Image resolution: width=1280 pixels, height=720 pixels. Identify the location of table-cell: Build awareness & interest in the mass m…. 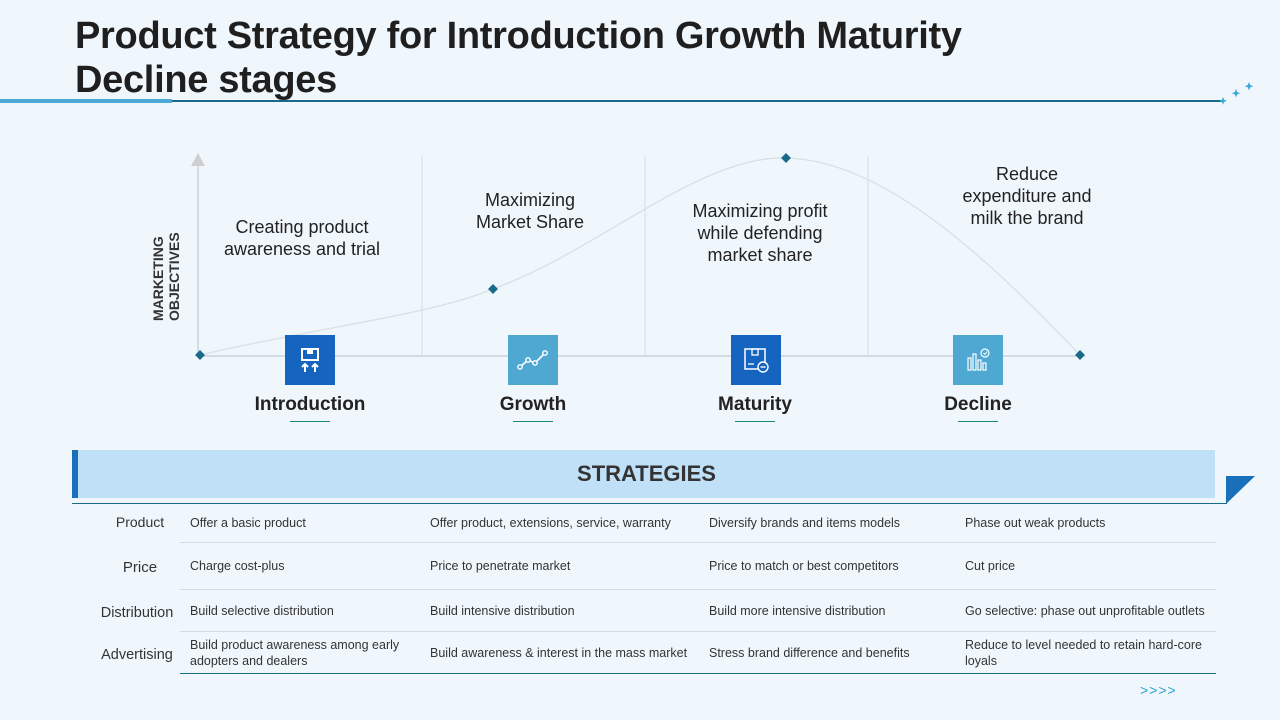
(559, 652).